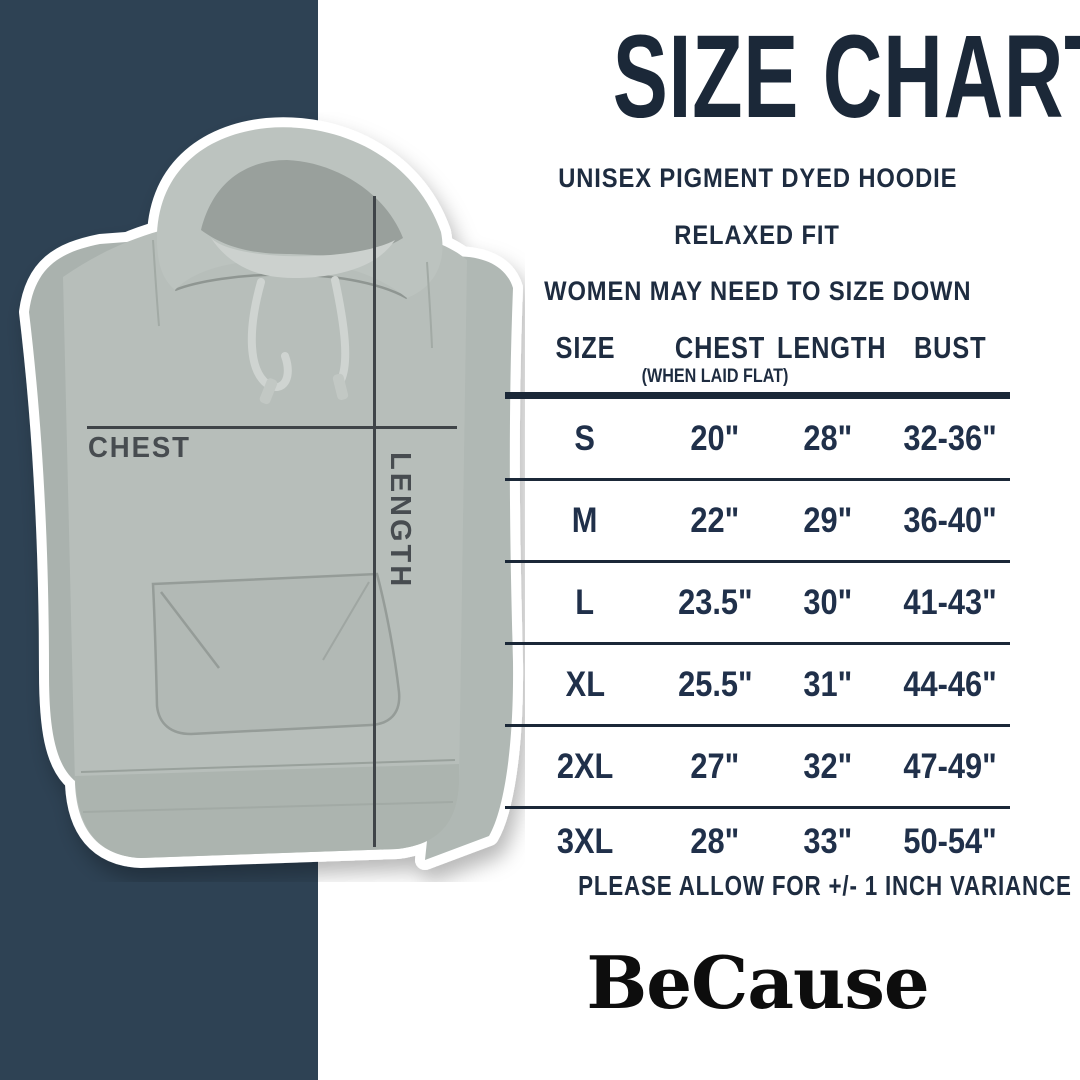  What do you see at coordinates (715, 602) in the screenshot?
I see `chest-value: 23.5"` at bounding box center [715, 602].